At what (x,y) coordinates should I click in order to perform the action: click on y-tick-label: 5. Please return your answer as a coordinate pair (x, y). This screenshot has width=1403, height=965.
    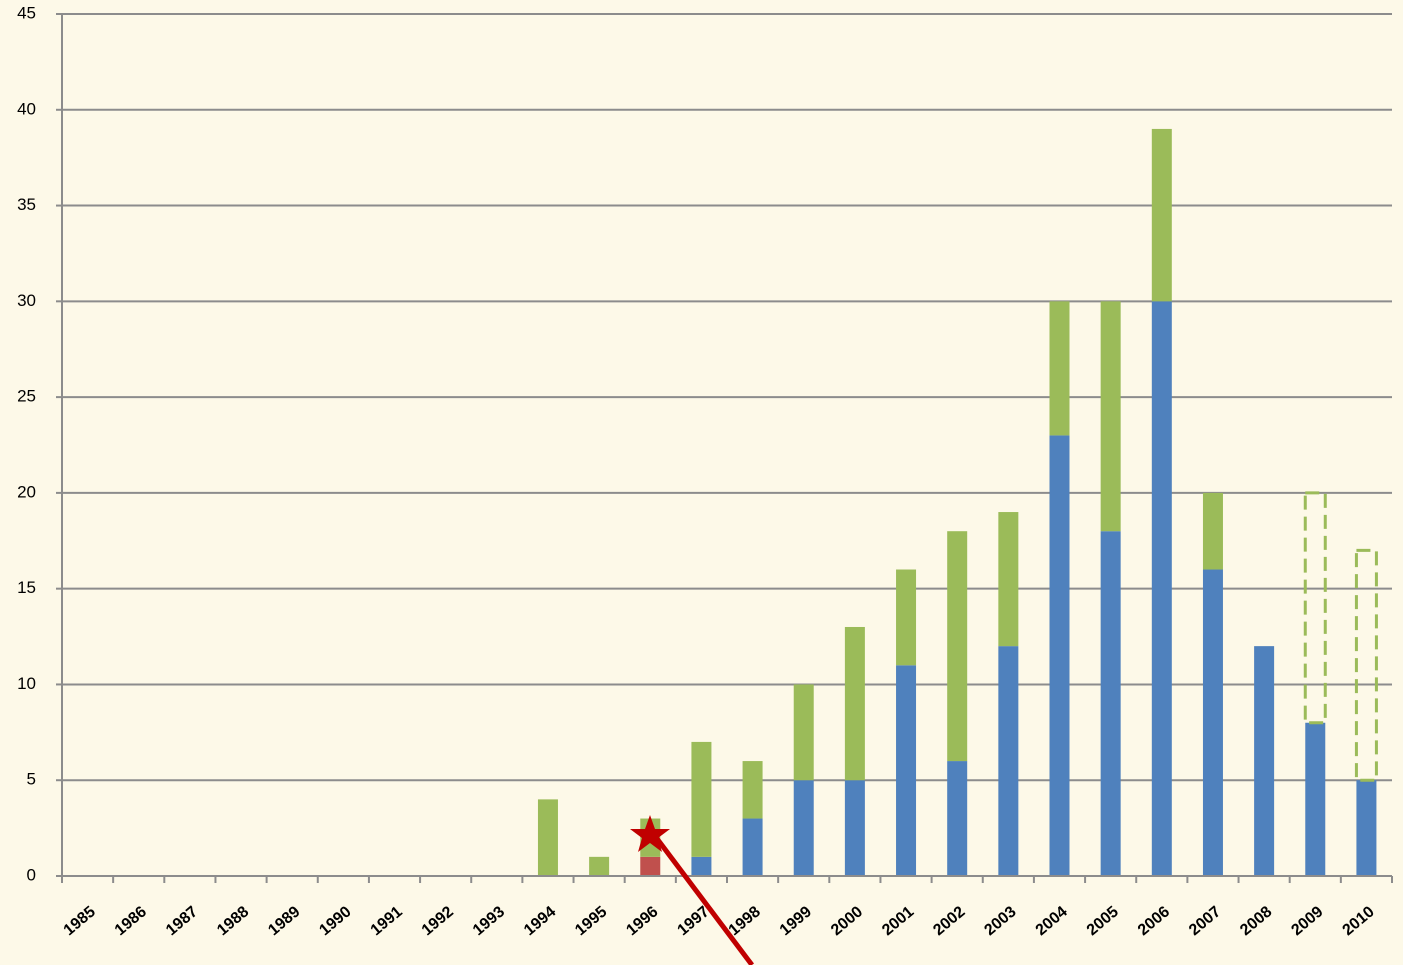
    Looking at the image, I should click on (31, 779).